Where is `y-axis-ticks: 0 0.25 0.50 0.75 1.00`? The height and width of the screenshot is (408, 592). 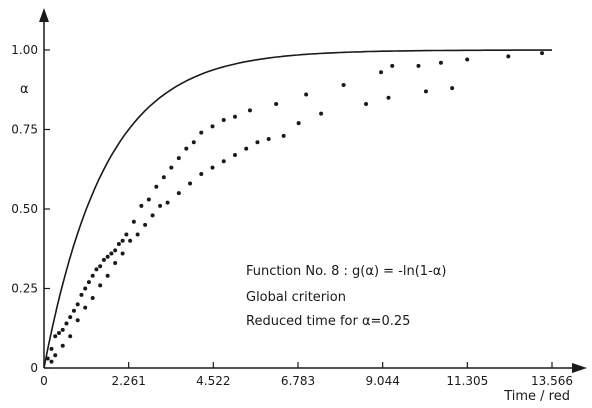
y-axis-ticks: 0 0.25 0.50 0.75 1.00 is located at coordinates (30, 209).